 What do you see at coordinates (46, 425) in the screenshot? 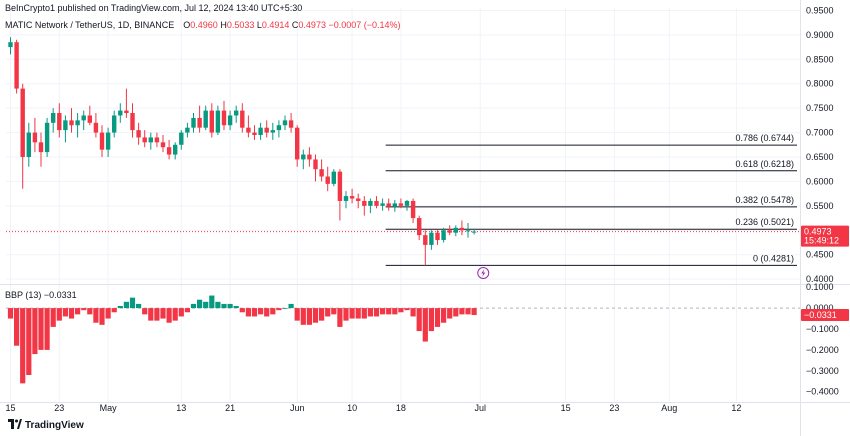
I see `tradingview-brand: TradingView` at bounding box center [46, 425].